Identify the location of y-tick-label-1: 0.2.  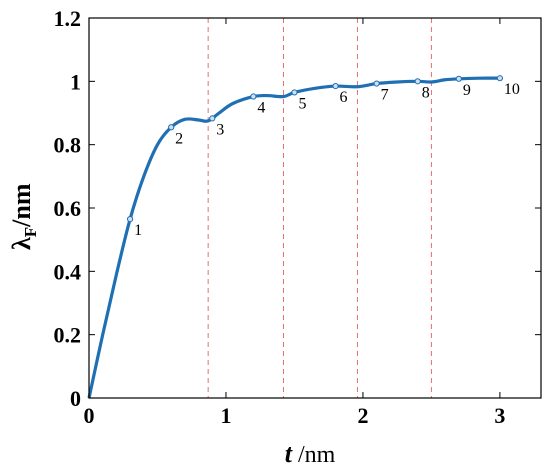
(68, 335).